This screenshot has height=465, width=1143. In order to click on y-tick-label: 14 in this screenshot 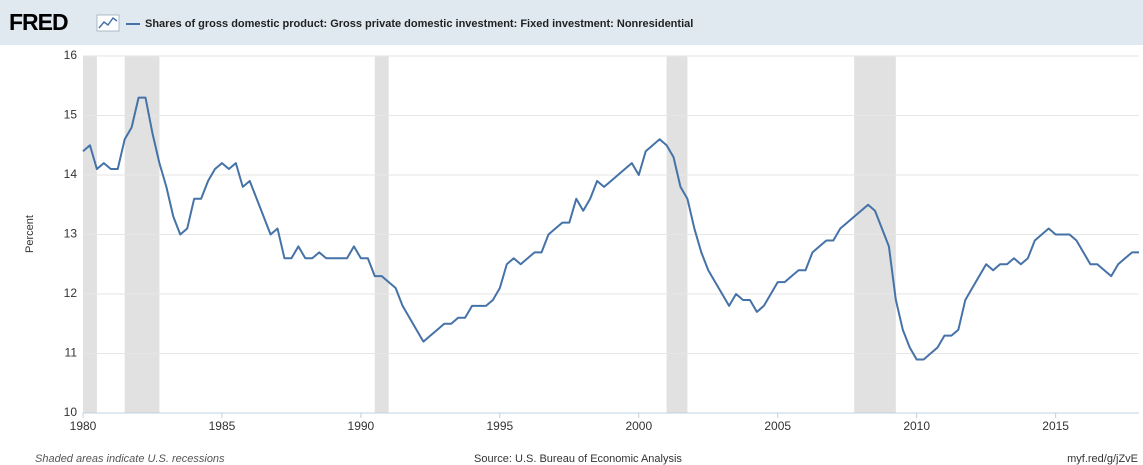, I will do `click(71, 174)`.